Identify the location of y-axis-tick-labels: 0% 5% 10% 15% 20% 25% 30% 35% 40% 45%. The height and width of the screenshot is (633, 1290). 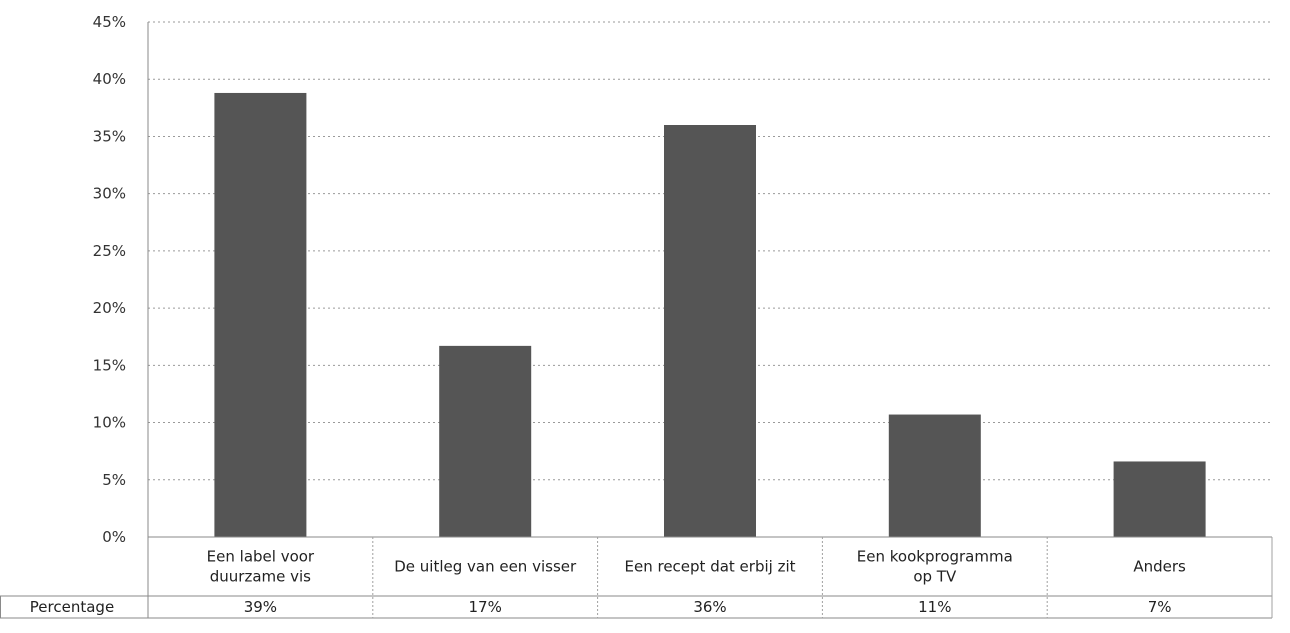
(109, 279).